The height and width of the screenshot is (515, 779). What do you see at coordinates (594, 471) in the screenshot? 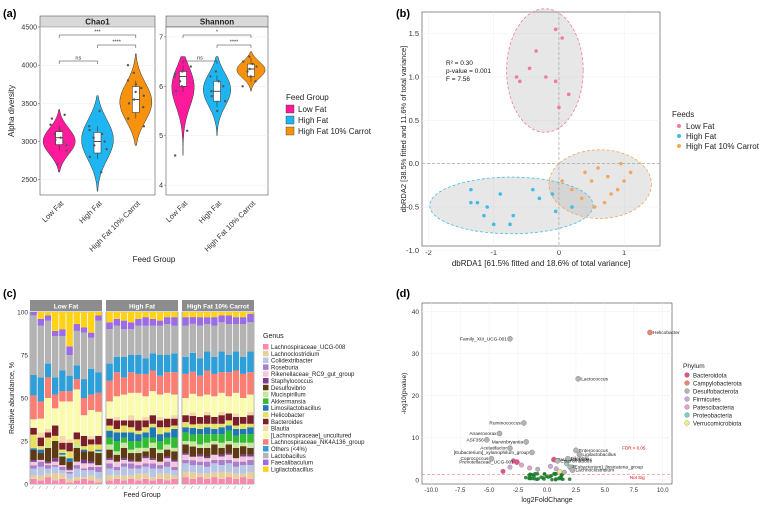
I see `point-label: Lachnoclostridium` at bounding box center [594, 471].